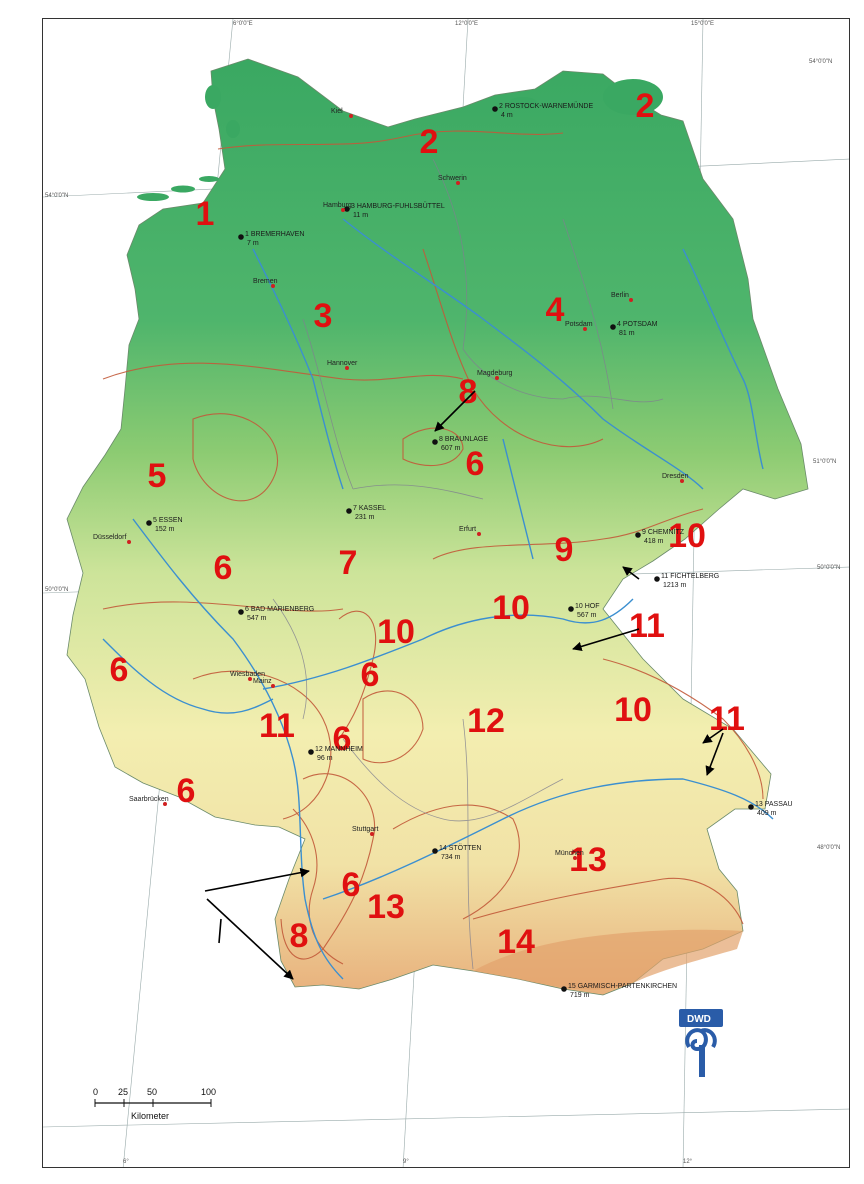 This screenshot has height=1184, width=864. I want to click on river-saale, so click(518, 499).